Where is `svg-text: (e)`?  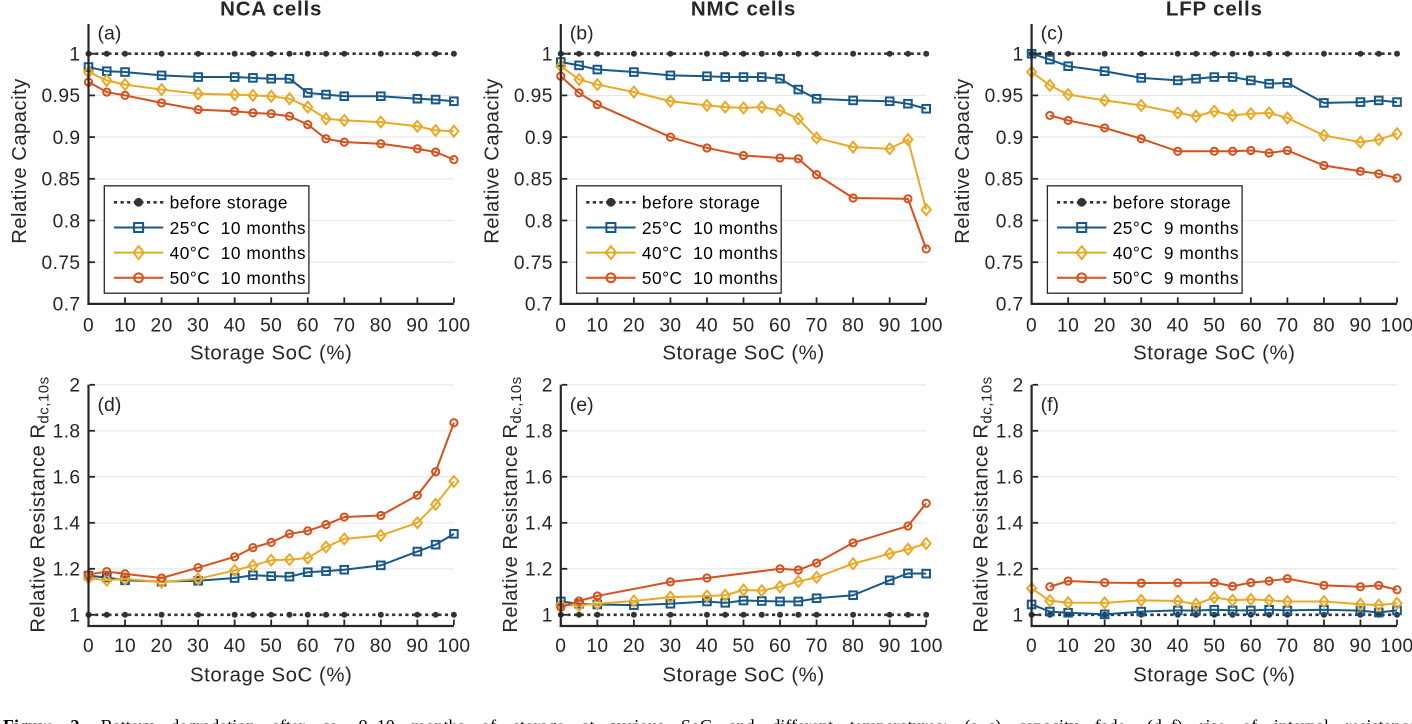 svg-text: (e) is located at coordinates (582, 405).